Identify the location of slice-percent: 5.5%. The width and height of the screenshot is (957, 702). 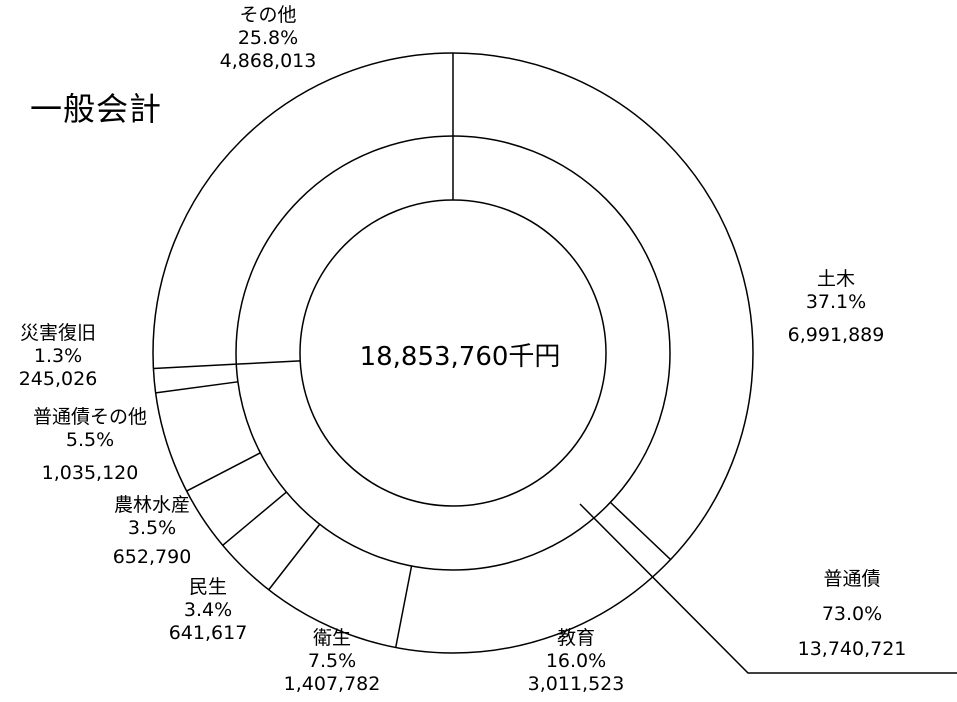
(90, 440).